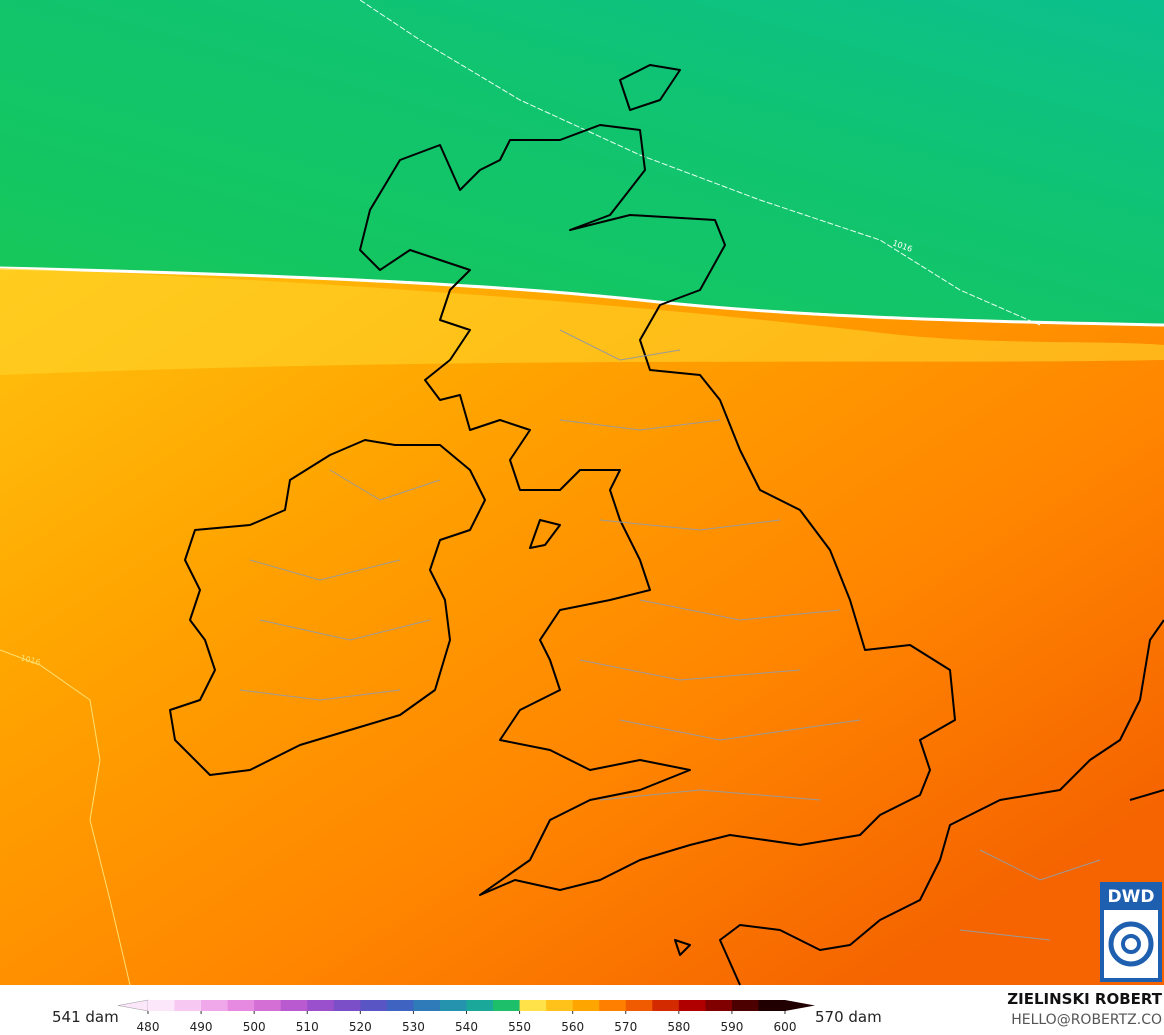 The image size is (1164, 1035). I want to click on colorbar-tick-label: 520, so click(360, 1027).